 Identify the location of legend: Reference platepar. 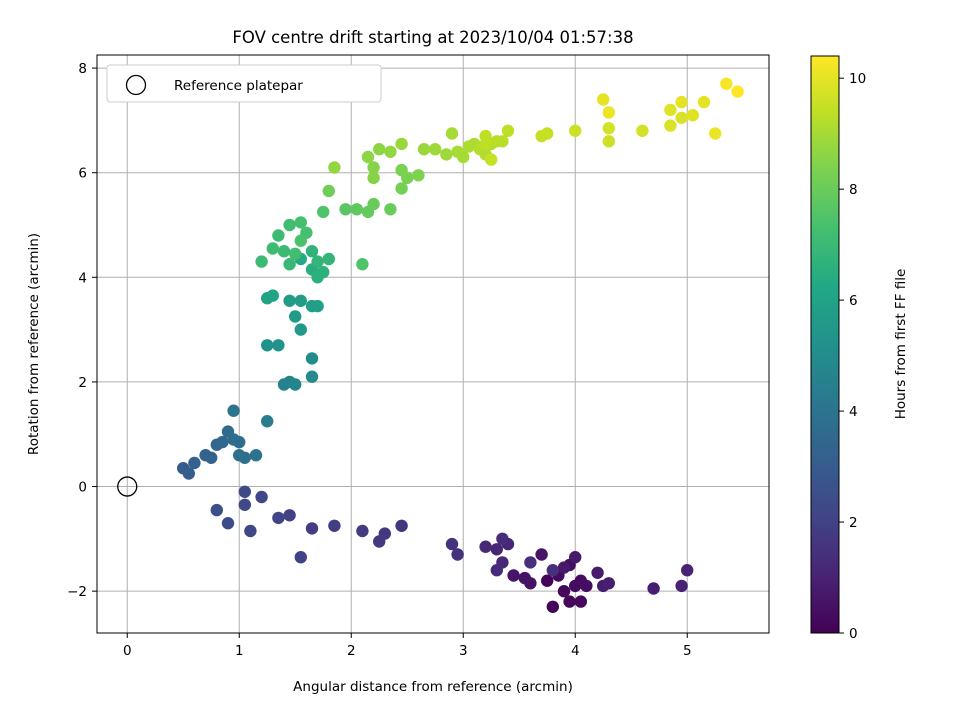
(244, 83).